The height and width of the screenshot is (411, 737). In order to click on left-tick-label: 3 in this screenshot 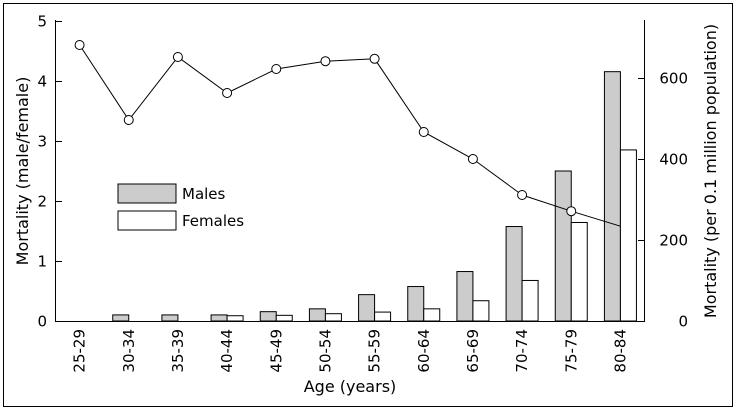, I will do `click(42, 142)`.